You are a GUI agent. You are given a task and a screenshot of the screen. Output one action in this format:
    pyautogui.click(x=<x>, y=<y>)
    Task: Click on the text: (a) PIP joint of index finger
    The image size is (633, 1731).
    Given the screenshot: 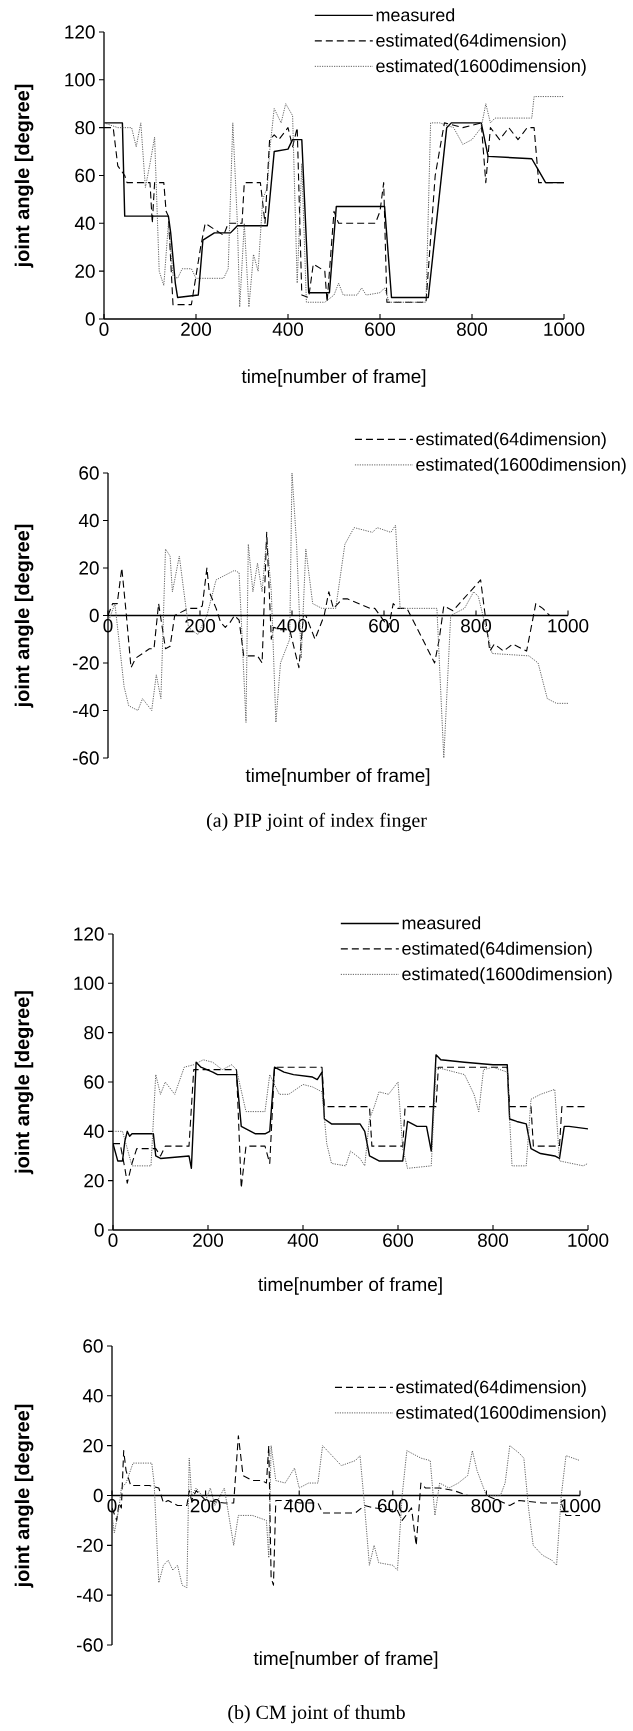 What is the action you would take?
    pyautogui.click(x=316, y=822)
    